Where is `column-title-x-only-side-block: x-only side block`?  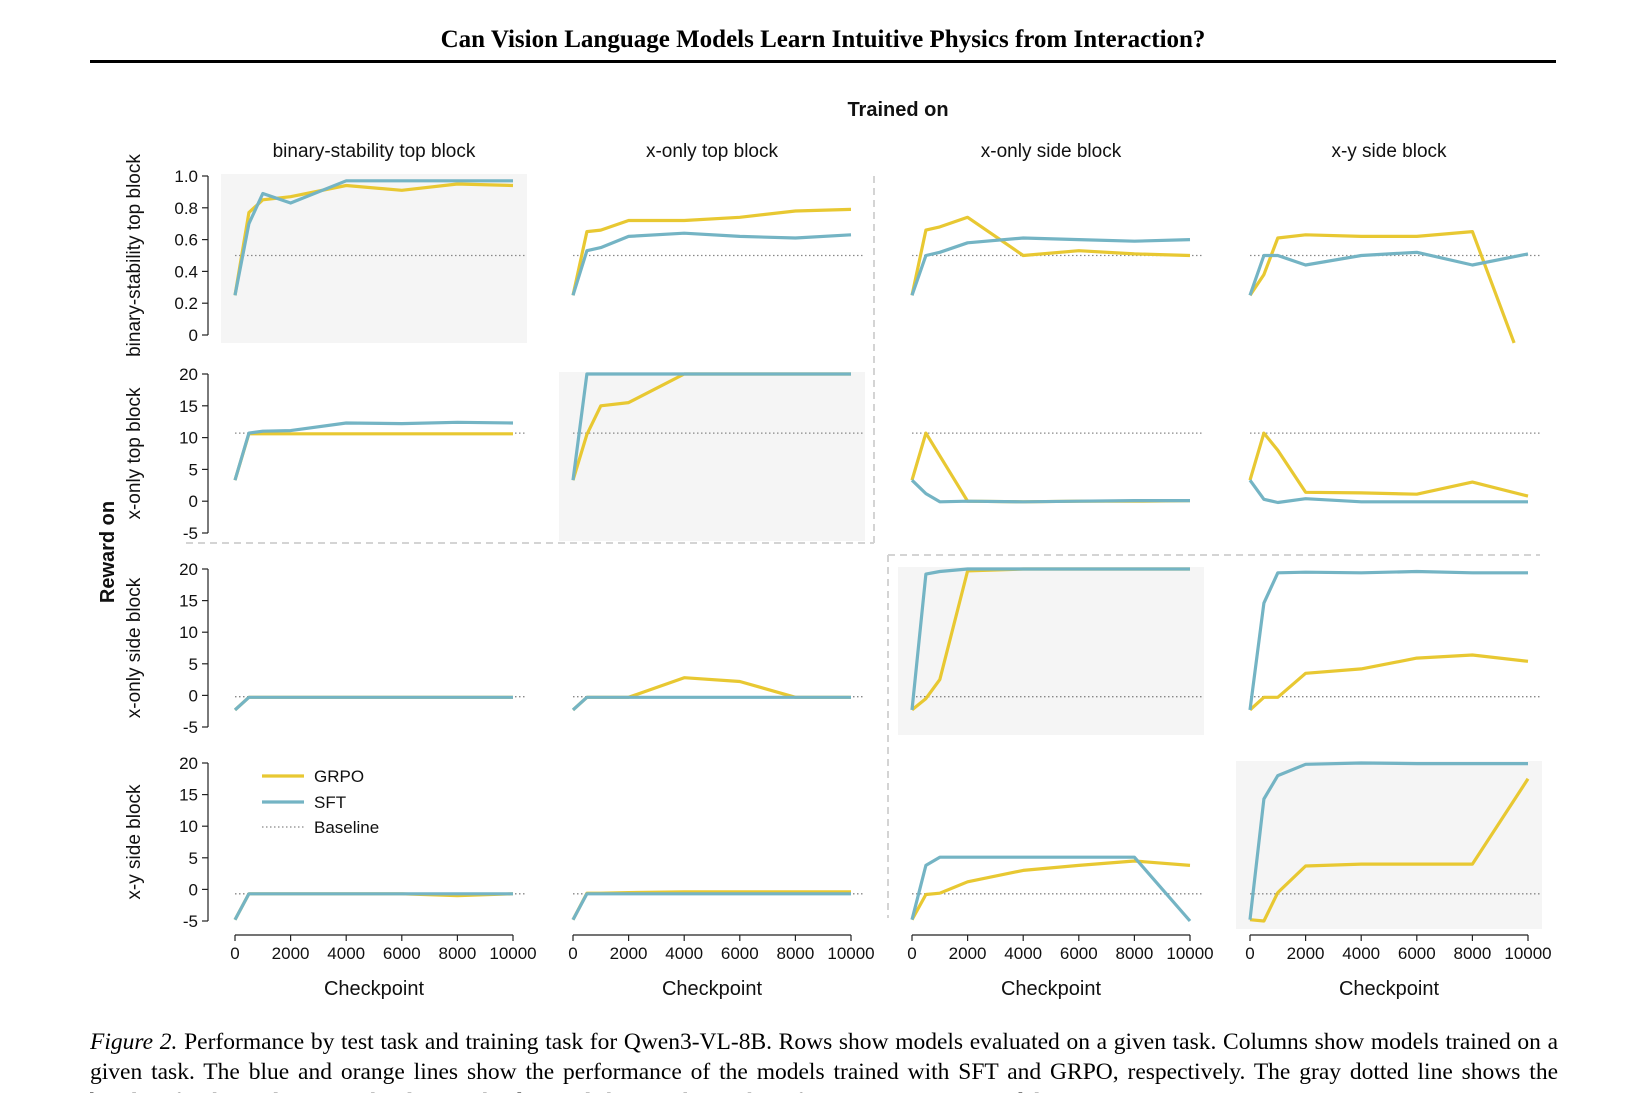
column-title-x-only-side-block: x-only side block is located at coordinates (1051, 151).